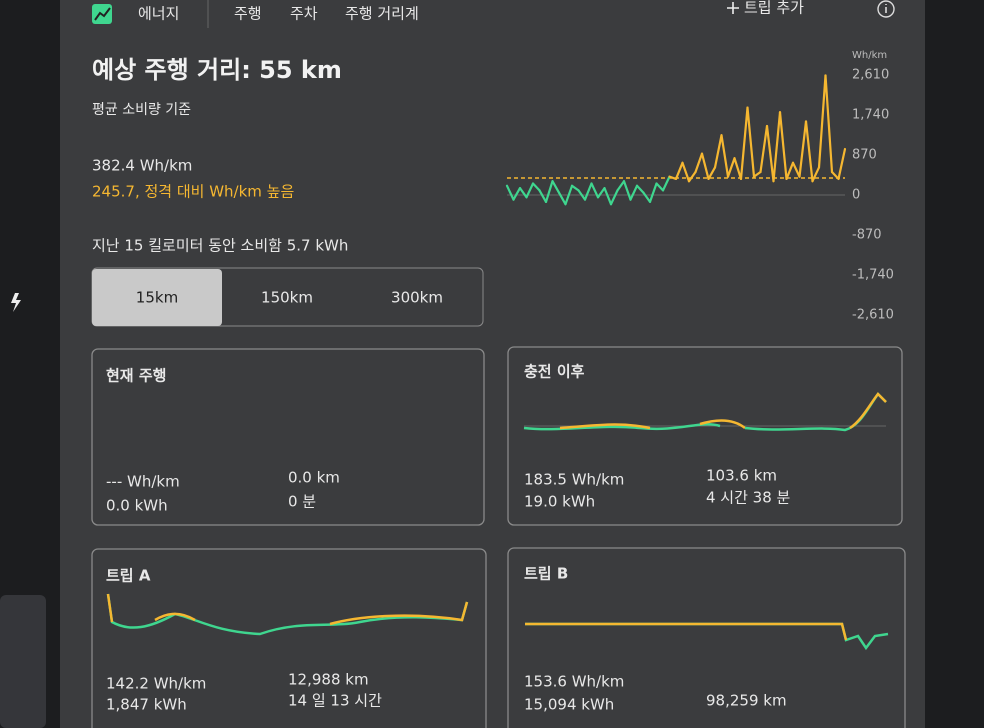 The height and width of the screenshot is (728, 984). What do you see at coordinates (302, 502) in the screenshot?
I see `card-stat: 0 분` at bounding box center [302, 502].